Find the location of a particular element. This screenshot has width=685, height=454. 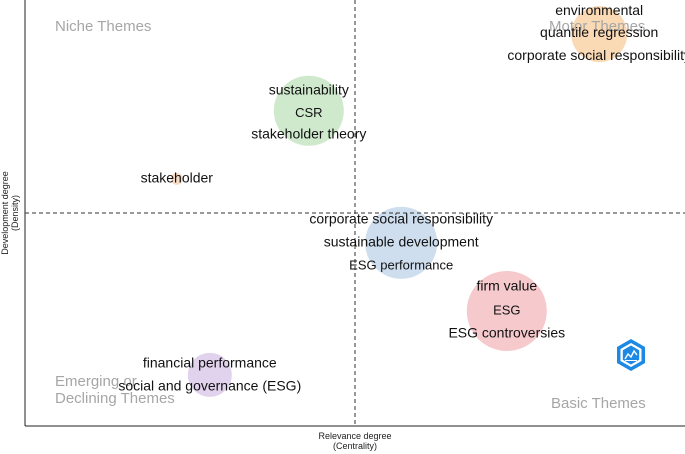

quadrant-label-motor: Motor Themes is located at coordinates (597, 26).